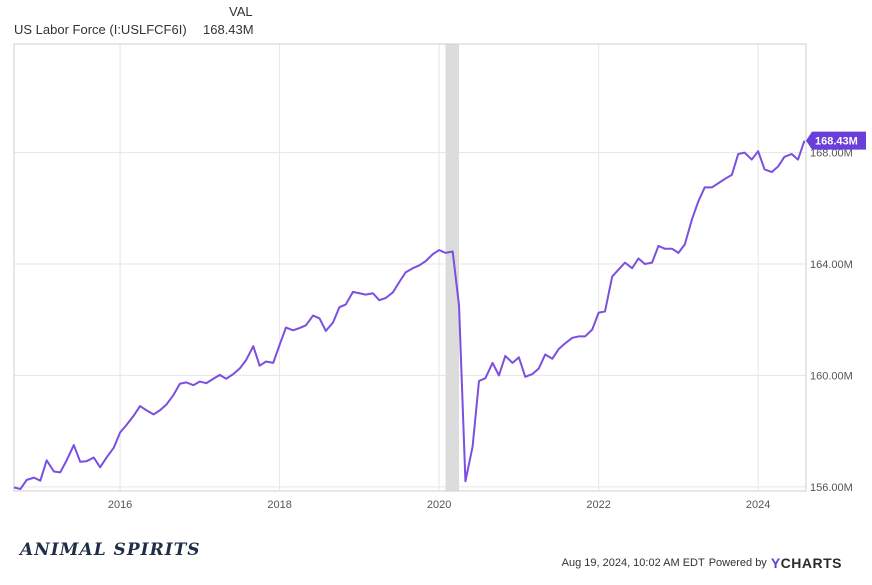  What do you see at coordinates (811, 563) in the screenshot?
I see `ycharts-logo-text: CHARTS` at bounding box center [811, 563].